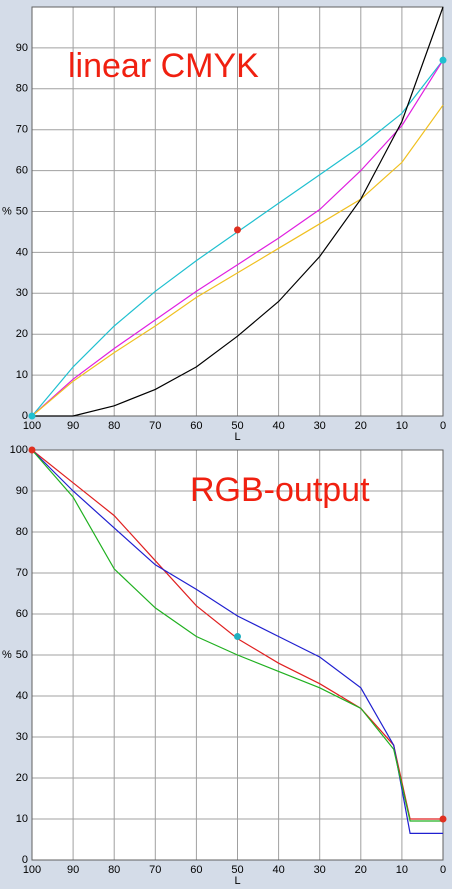 This screenshot has height=889, width=452. What do you see at coordinates (163, 66) in the screenshot?
I see `chart-title: linear CMYK` at bounding box center [163, 66].